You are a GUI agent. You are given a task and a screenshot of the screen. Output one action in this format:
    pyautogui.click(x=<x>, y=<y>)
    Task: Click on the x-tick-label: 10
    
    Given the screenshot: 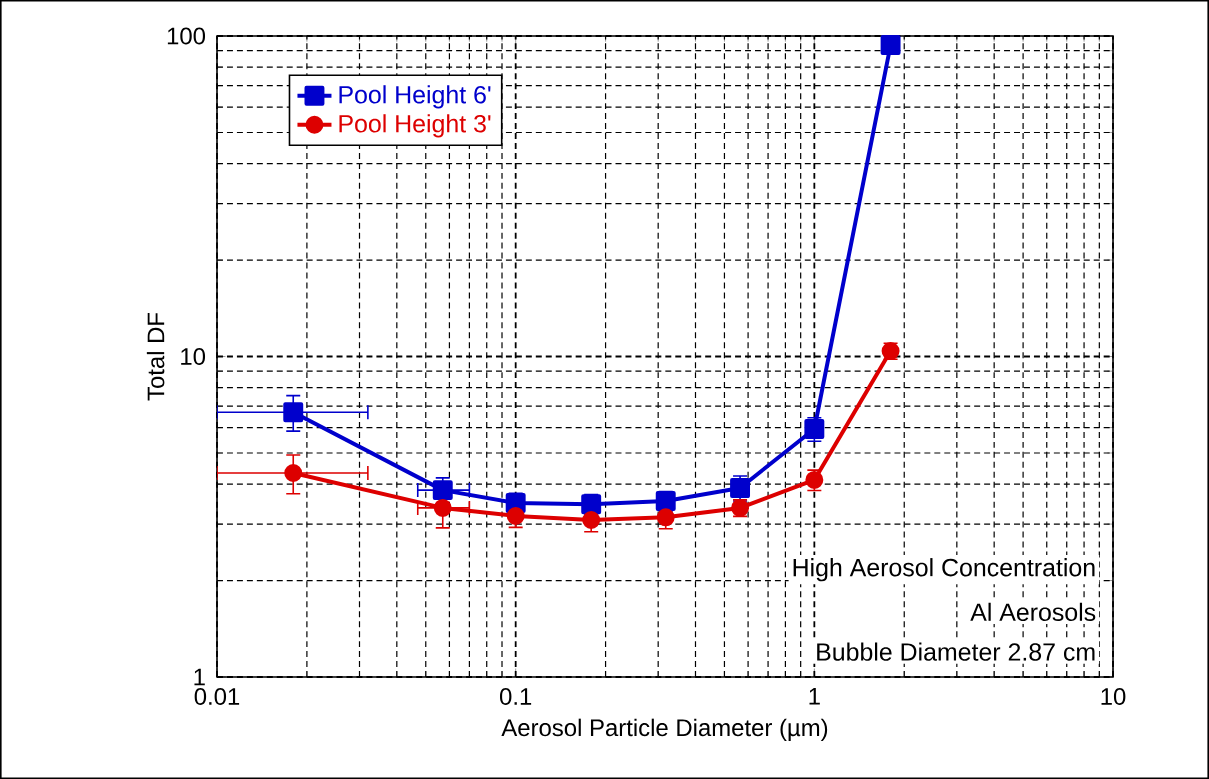 What is the action you would take?
    pyautogui.click(x=1113, y=696)
    